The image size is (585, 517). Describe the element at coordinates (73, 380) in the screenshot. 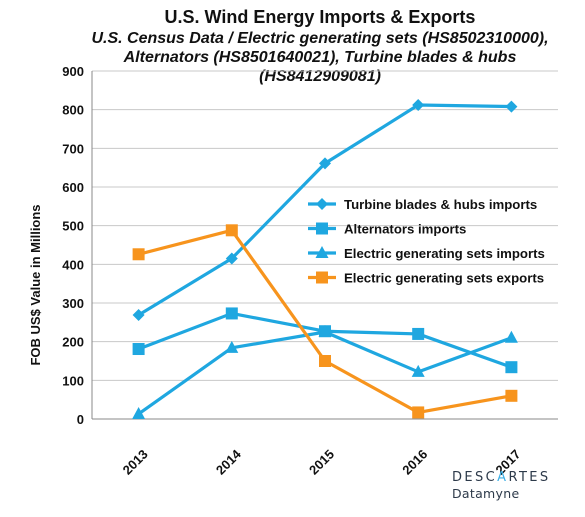

I see `y-tick-label: 100` at that location.